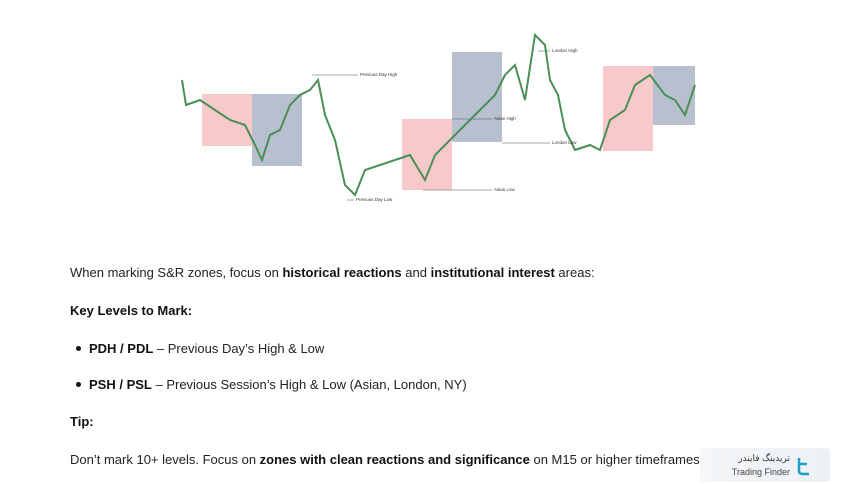  What do you see at coordinates (616, 459) in the screenshot?
I see `text: on M15 or higher timeframes.` at bounding box center [616, 459].